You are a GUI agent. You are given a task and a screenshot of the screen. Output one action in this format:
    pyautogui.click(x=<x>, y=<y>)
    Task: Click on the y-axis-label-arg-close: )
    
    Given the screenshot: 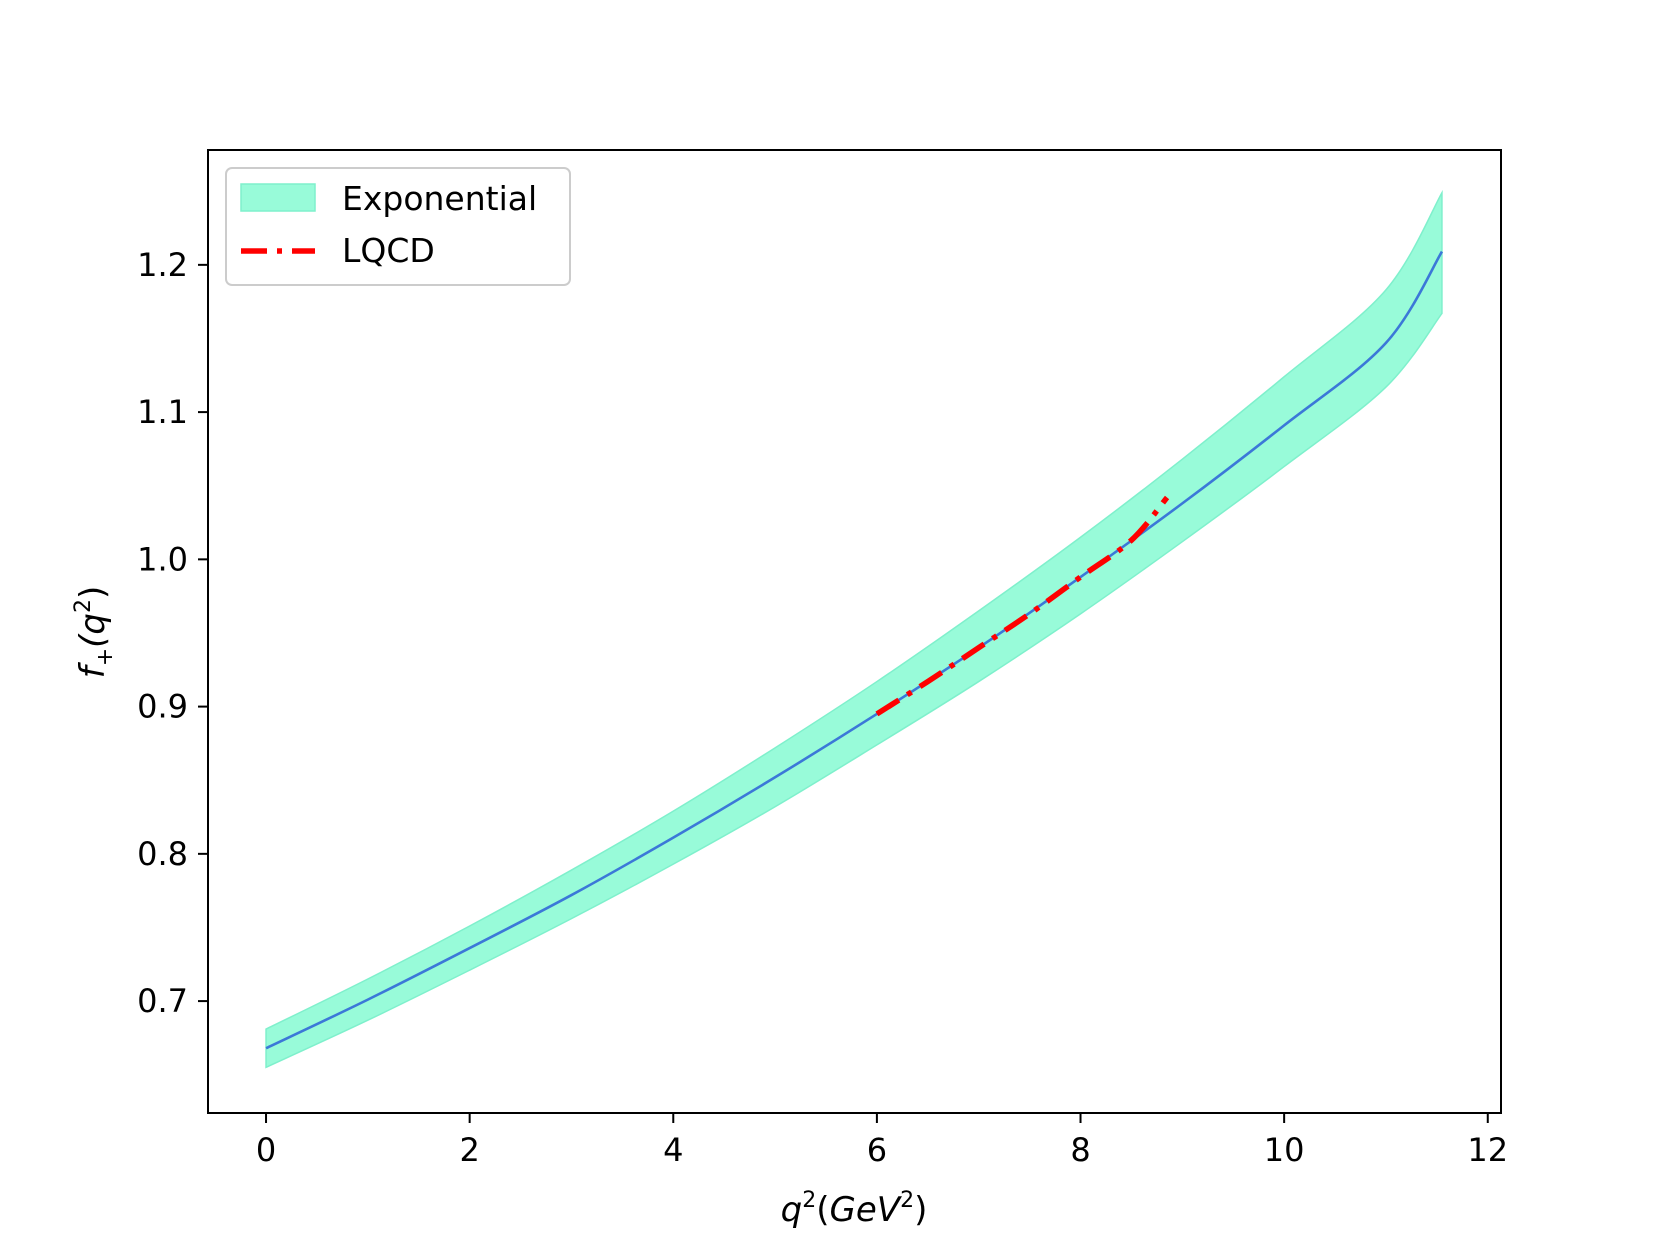 What is the action you would take?
    pyautogui.click(x=93, y=592)
    